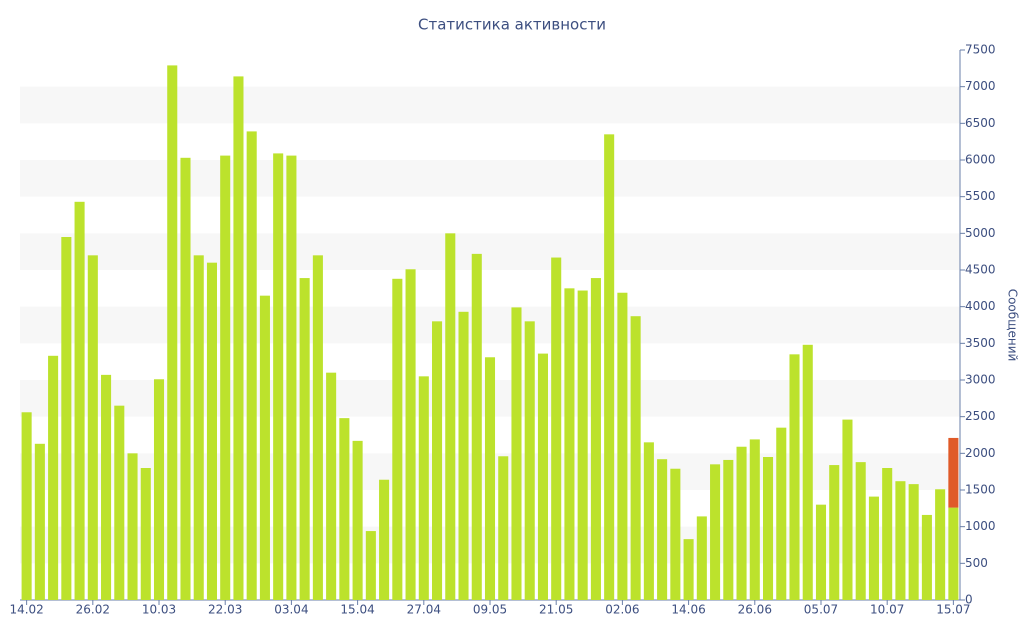  What do you see at coordinates (980, 123) in the screenshot?
I see `y-tick-label: 6500` at bounding box center [980, 123].